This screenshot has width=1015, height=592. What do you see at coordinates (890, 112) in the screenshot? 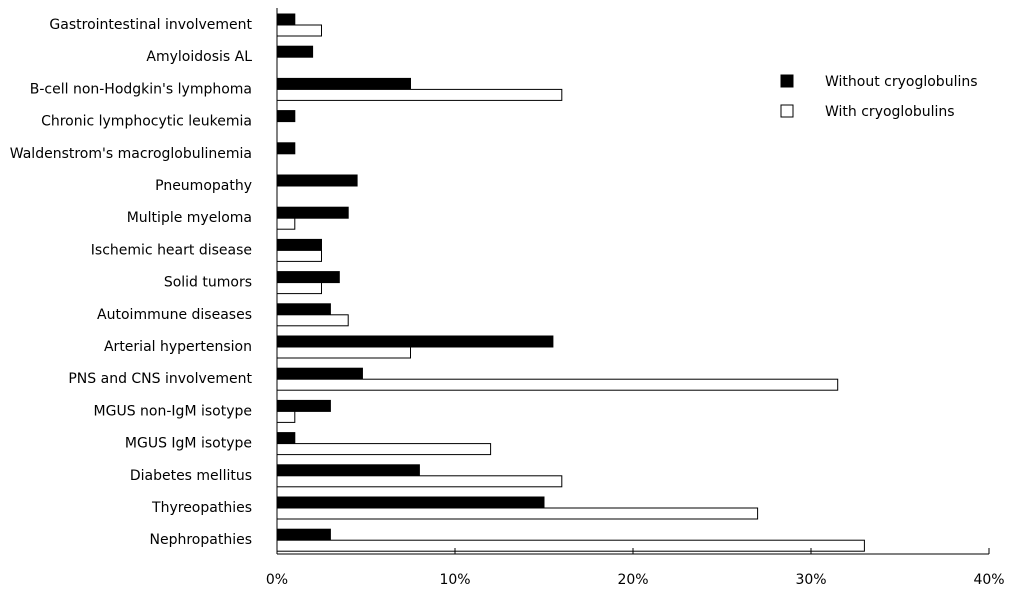
I see `legend-label: With cryoglobulins` at bounding box center [890, 112].